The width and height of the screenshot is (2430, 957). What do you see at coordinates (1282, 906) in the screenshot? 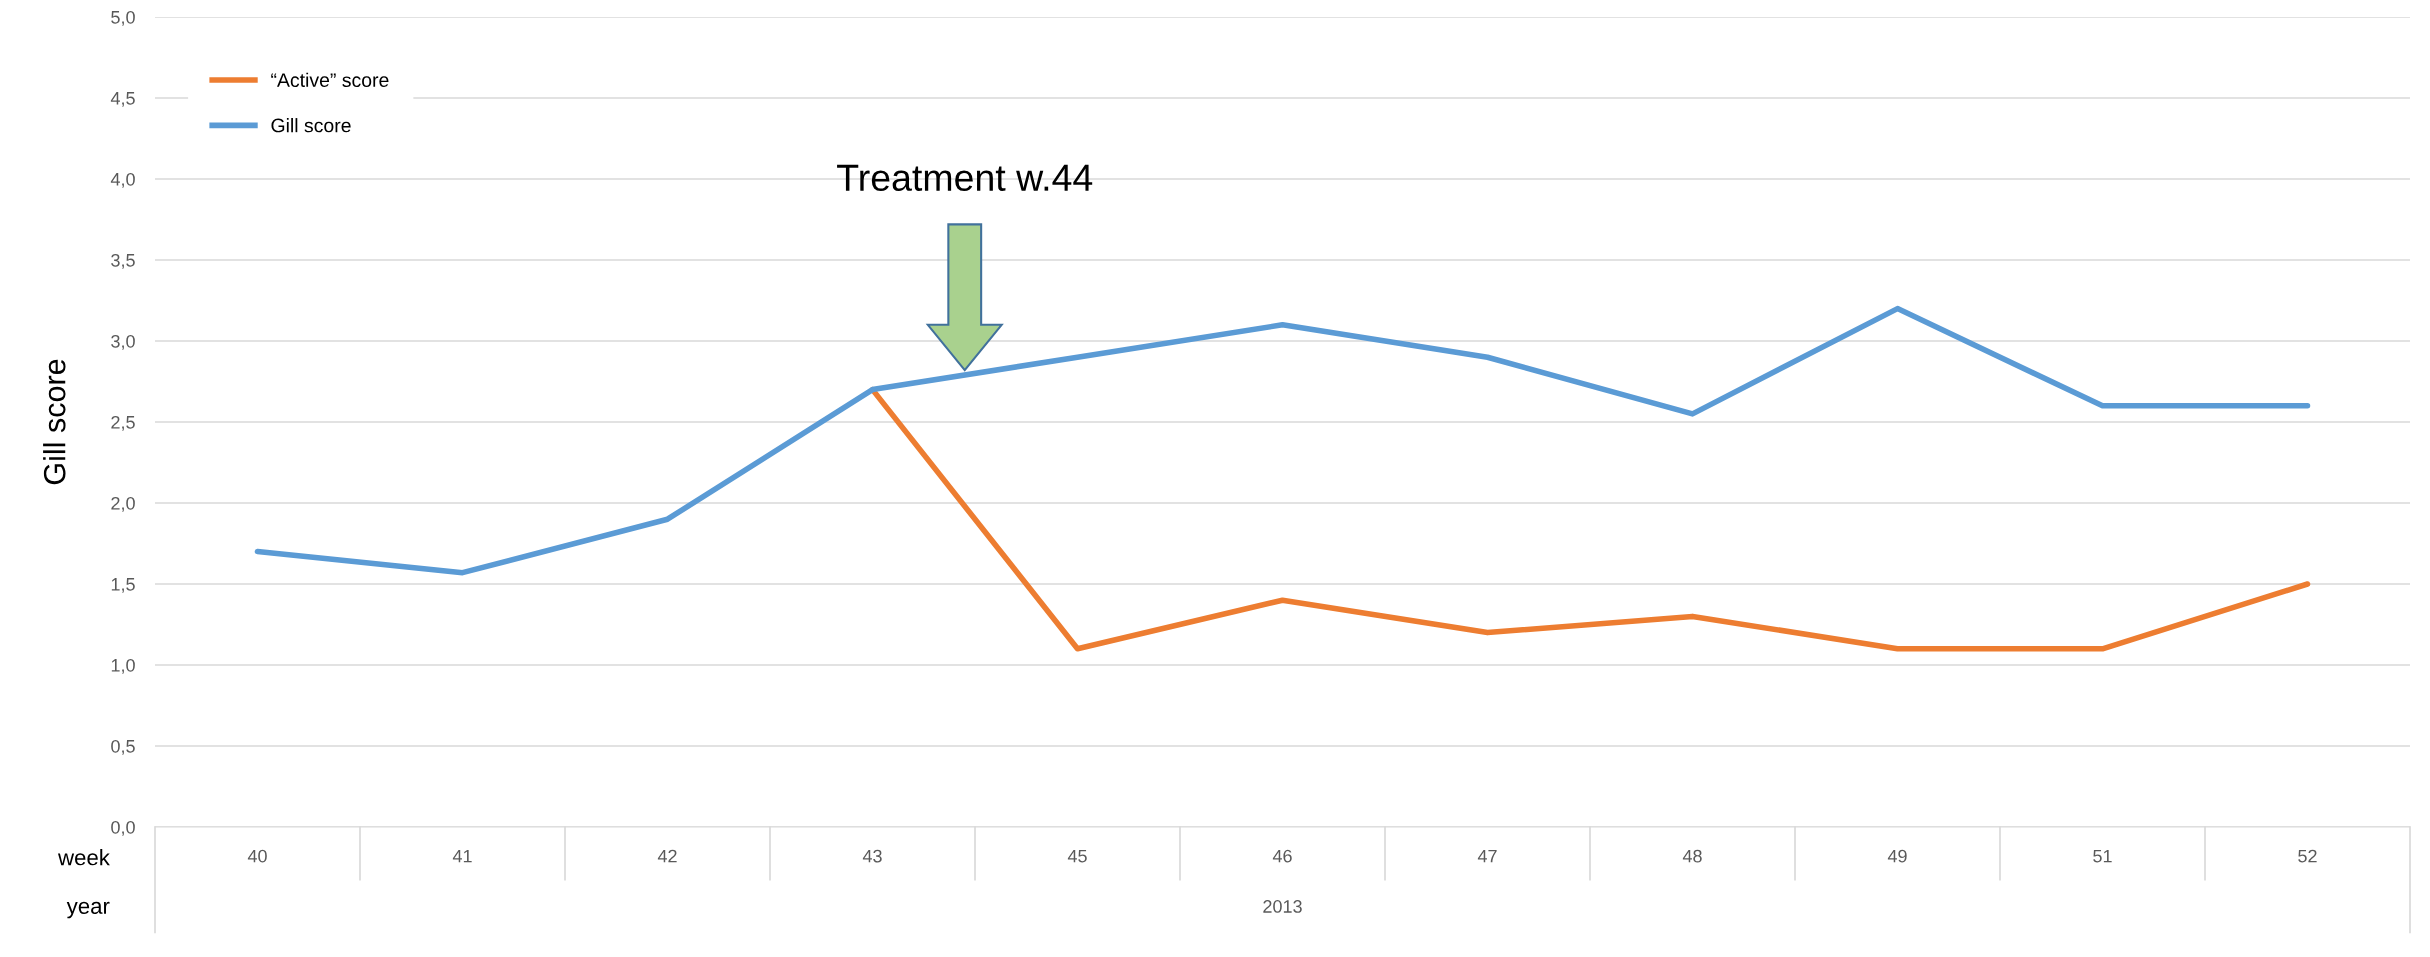
I see `text: 2013` at bounding box center [1282, 906].